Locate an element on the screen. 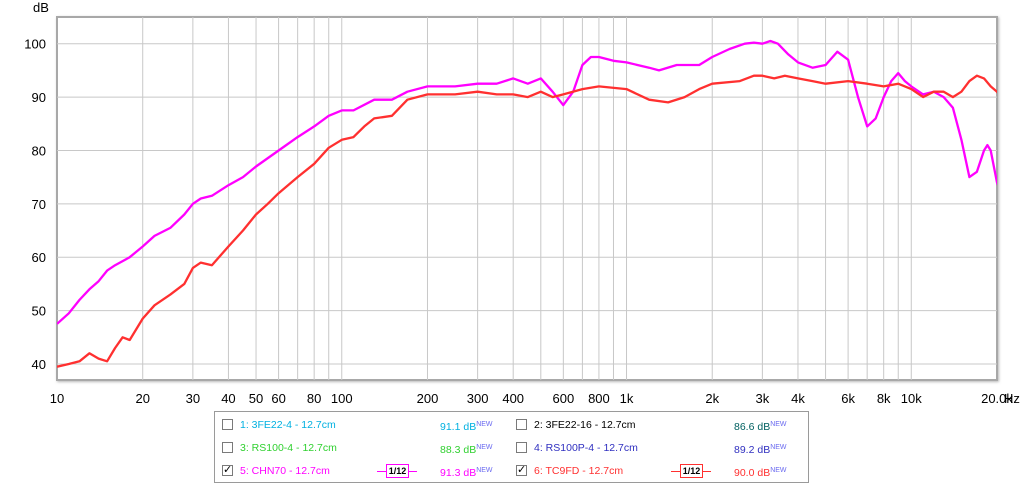 The width and height of the screenshot is (1024, 485). x-tick-label: 200 is located at coordinates (428, 398).